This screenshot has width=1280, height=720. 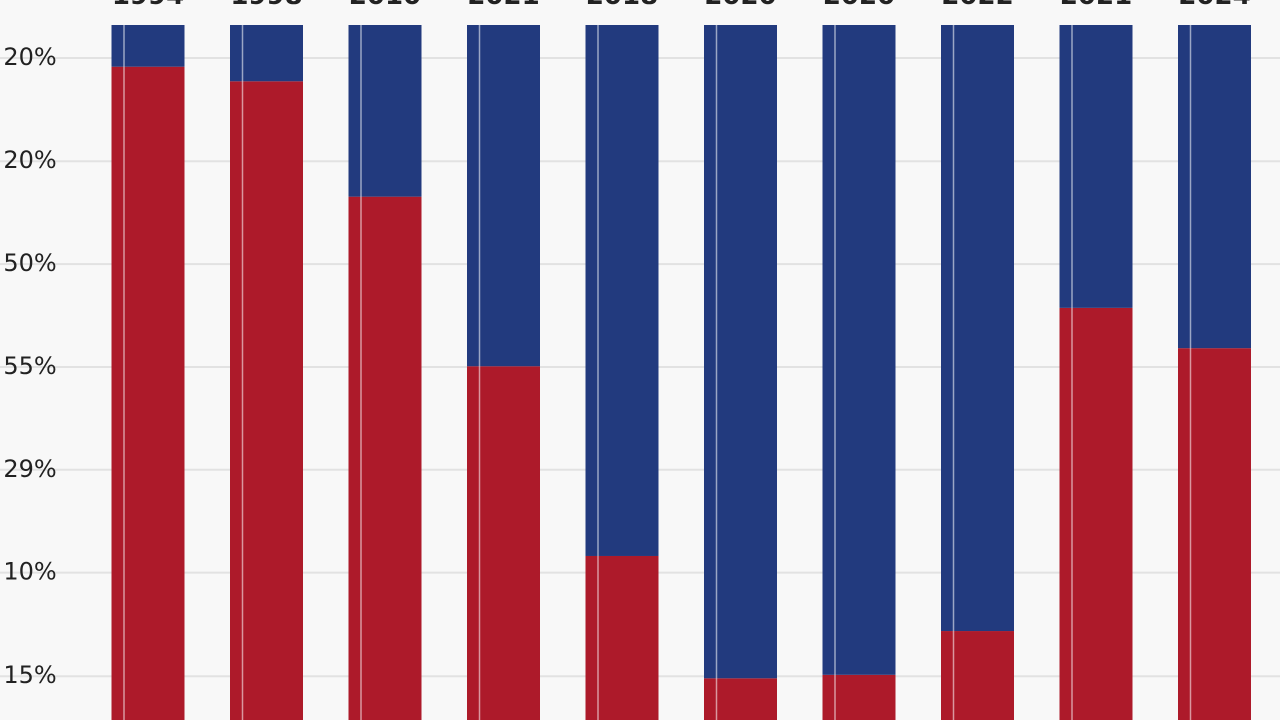 What do you see at coordinates (977, 5) in the screenshot?
I see `x-tick-label: 2022` at bounding box center [977, 5].